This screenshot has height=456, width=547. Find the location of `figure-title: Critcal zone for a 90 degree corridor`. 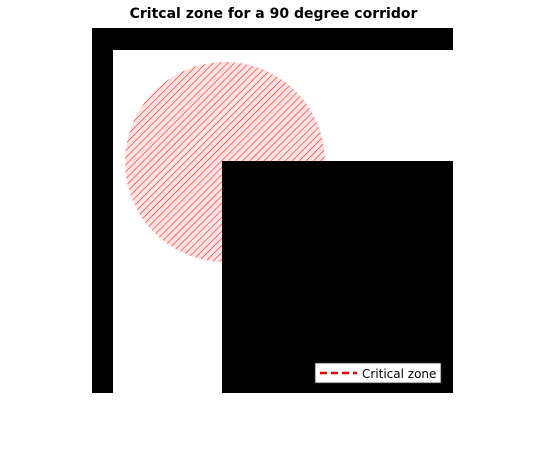

figure-title: Critcal zone for a 90 degree corridor is located at coordinates (273, 14).